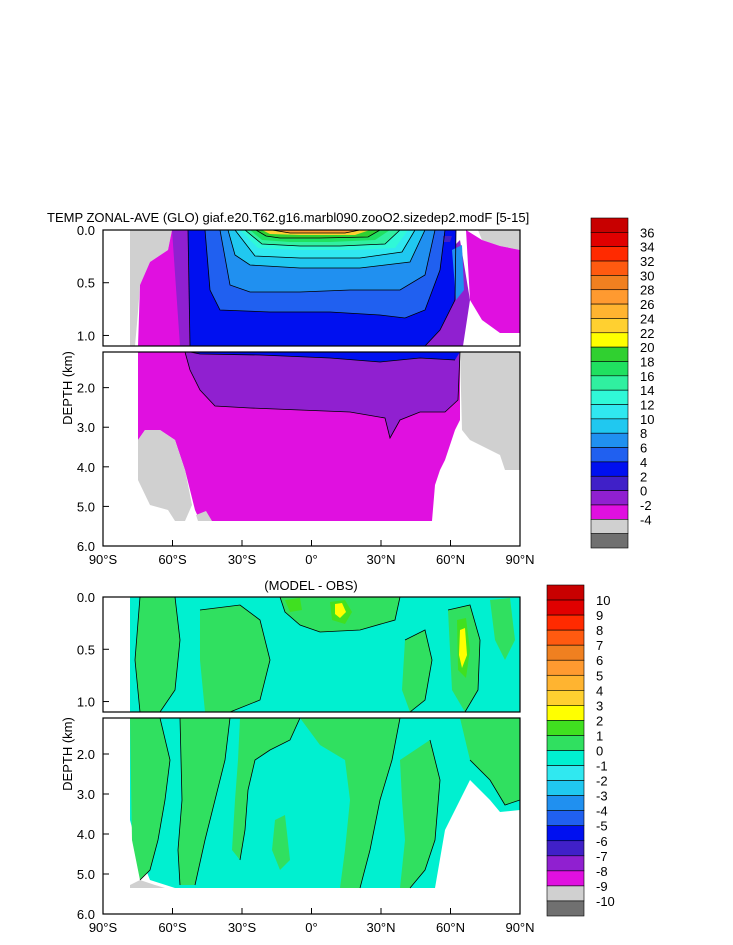 The height and width of the screenshot is (945, 733). I want to click on temp-ylabel: DEPTH (km), so click(67, 388).